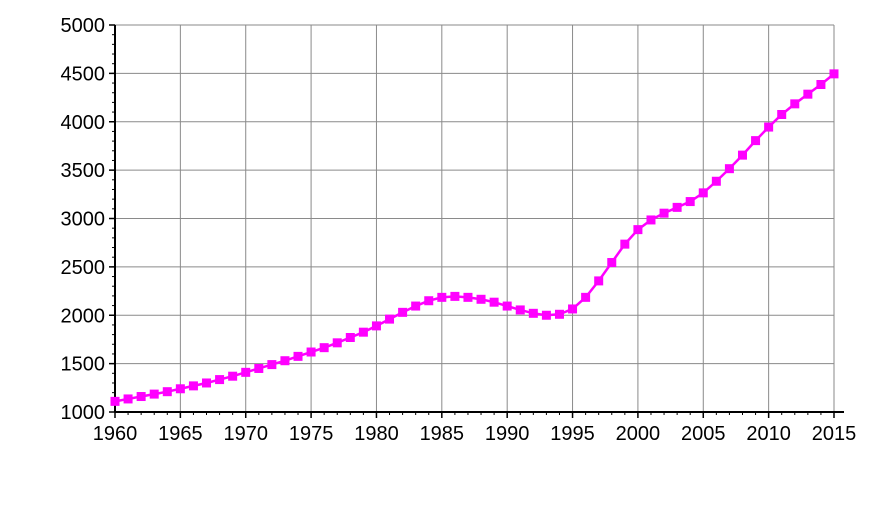 The image size is (872, 512). Describe the element at coordinates (115, 434) in the screenshot. I see `x-tick-label: 1960` at that location.